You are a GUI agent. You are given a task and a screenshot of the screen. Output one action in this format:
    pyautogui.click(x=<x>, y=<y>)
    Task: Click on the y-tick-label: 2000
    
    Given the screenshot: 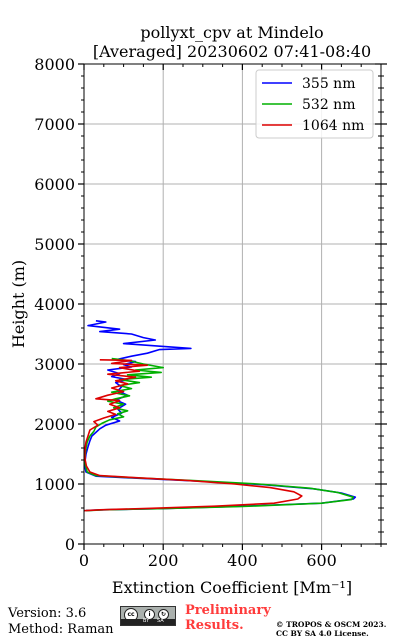 What is the action you would take?
    pyautogui.click(x=54, y=424)
    